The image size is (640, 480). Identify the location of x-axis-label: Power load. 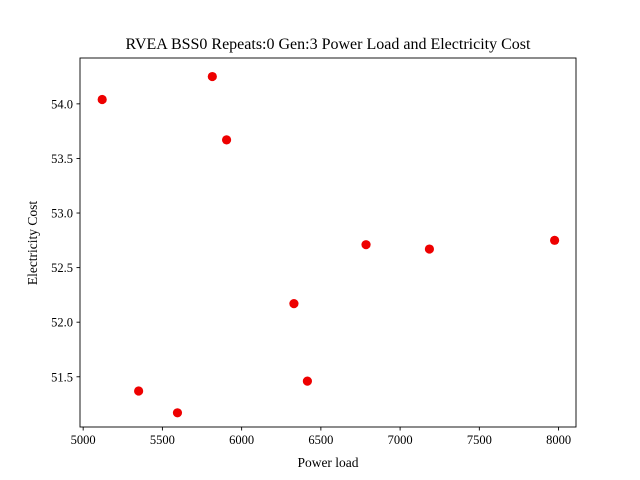
(327, 462).